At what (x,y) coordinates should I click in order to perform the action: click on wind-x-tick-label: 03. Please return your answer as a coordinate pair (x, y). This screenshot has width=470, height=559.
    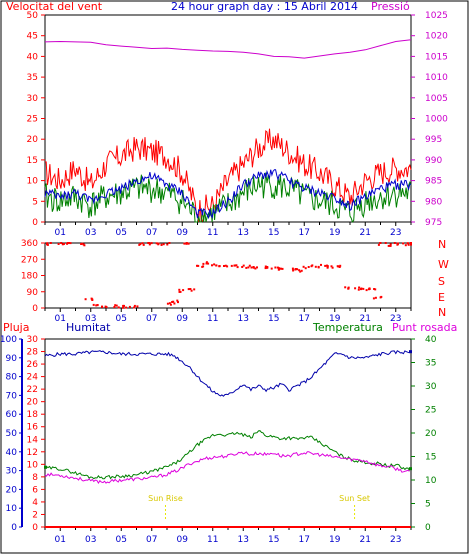
    Looking at the image, I should click on (90, 233).